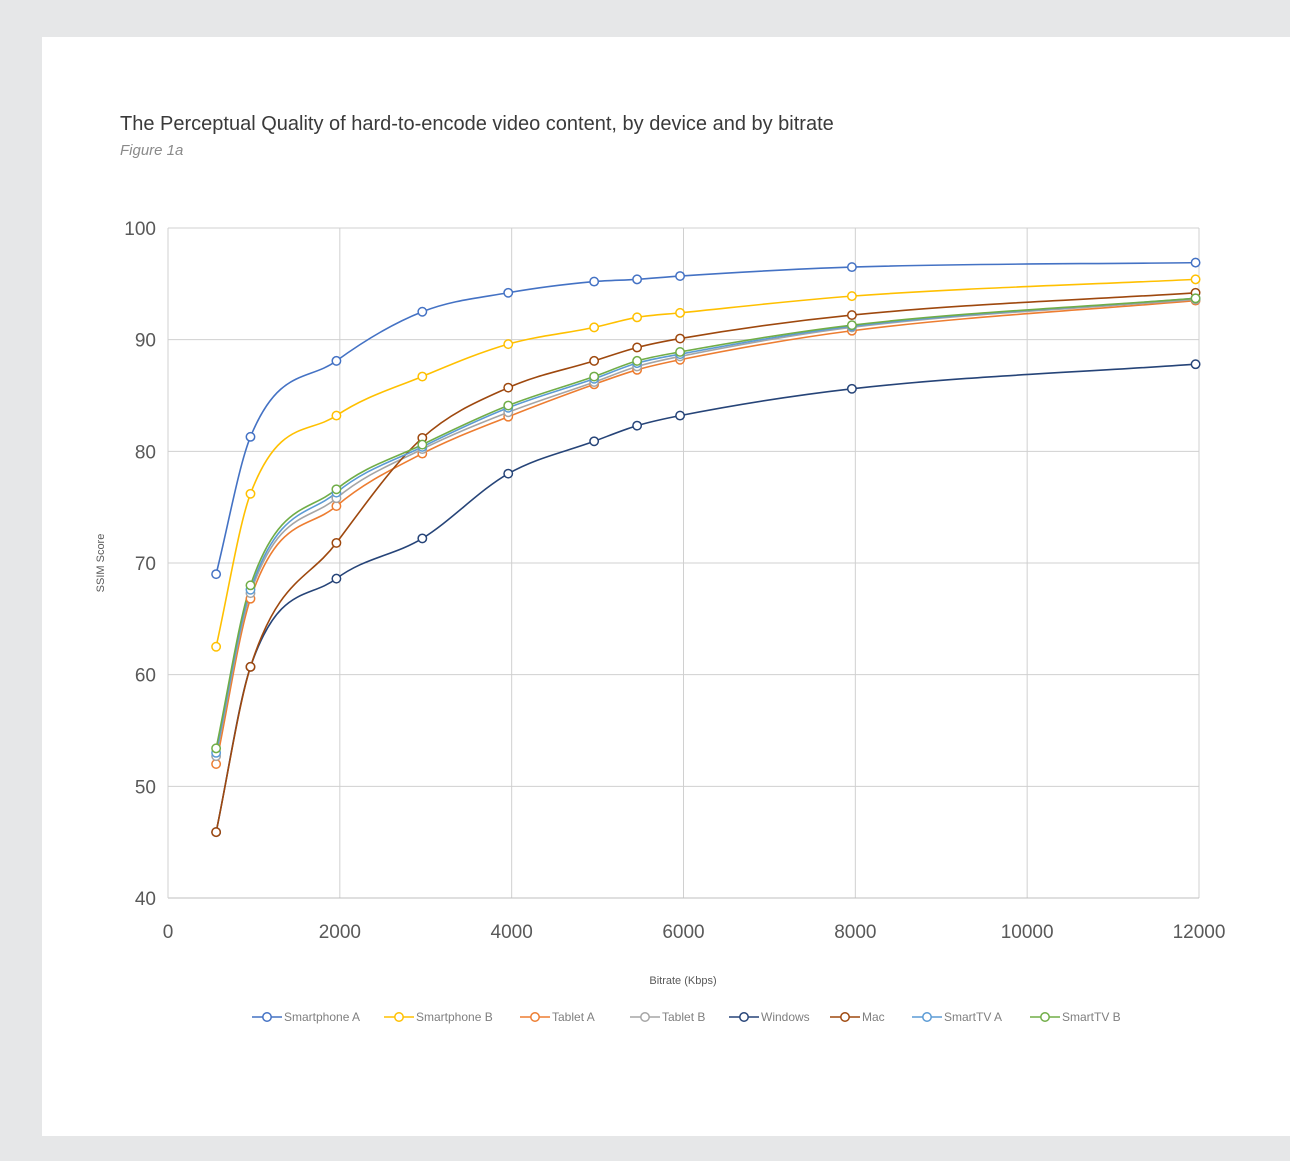 This screenshot has height=1161, width=1290. I want to click on legend-item-smartphone-b: Smartphone B, so click(438, 1017).